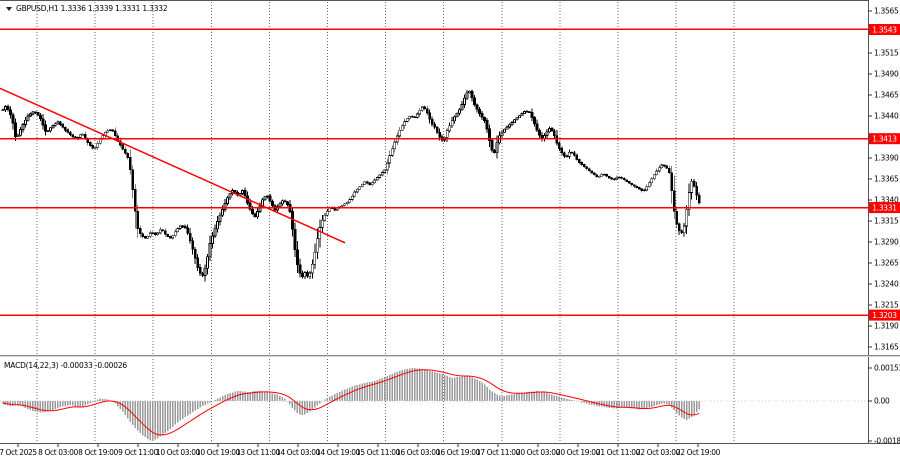 The width and height of the screenshot is (900, 460). Describe the element at coordinates (886, 74) in the screenshot. I see `price-axis-label: 1.3490` at that location.